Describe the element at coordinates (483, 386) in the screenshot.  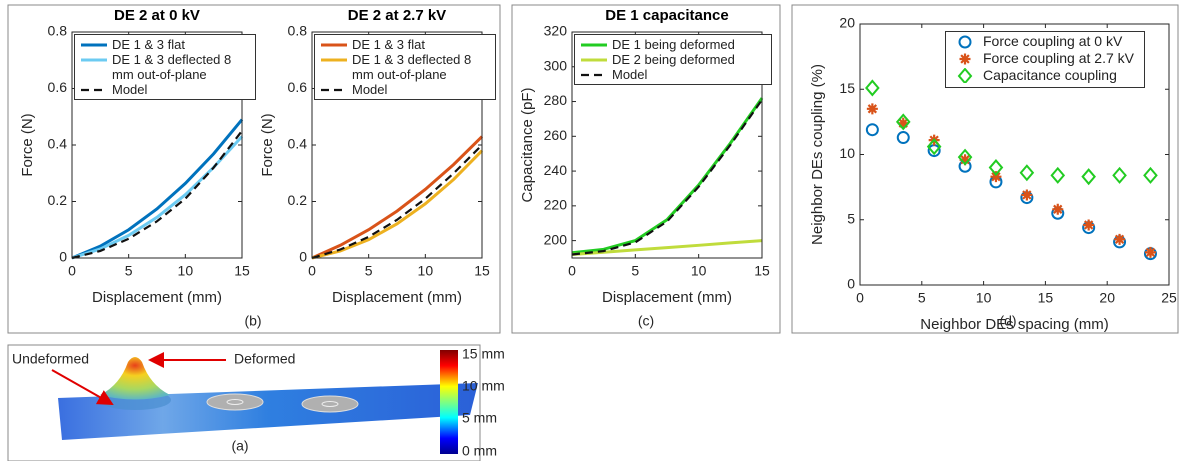
I see `colorbar-label: 10 mm` at that location.